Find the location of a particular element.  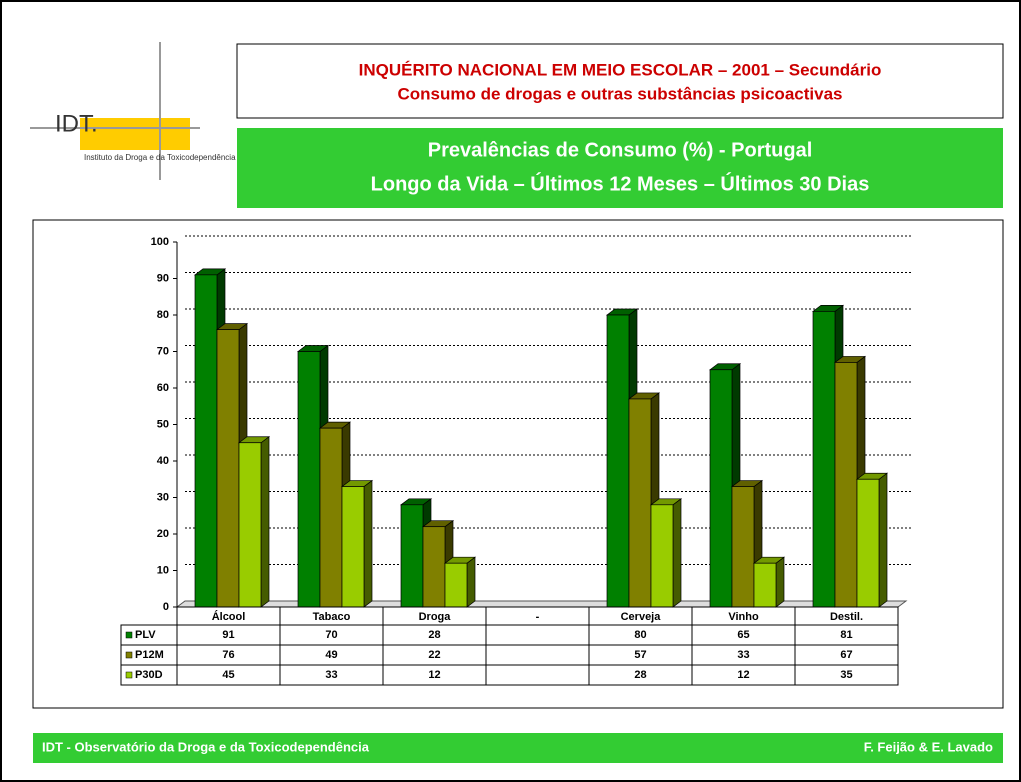

y-tick-label: 50 is located at coordinates (163, 424).